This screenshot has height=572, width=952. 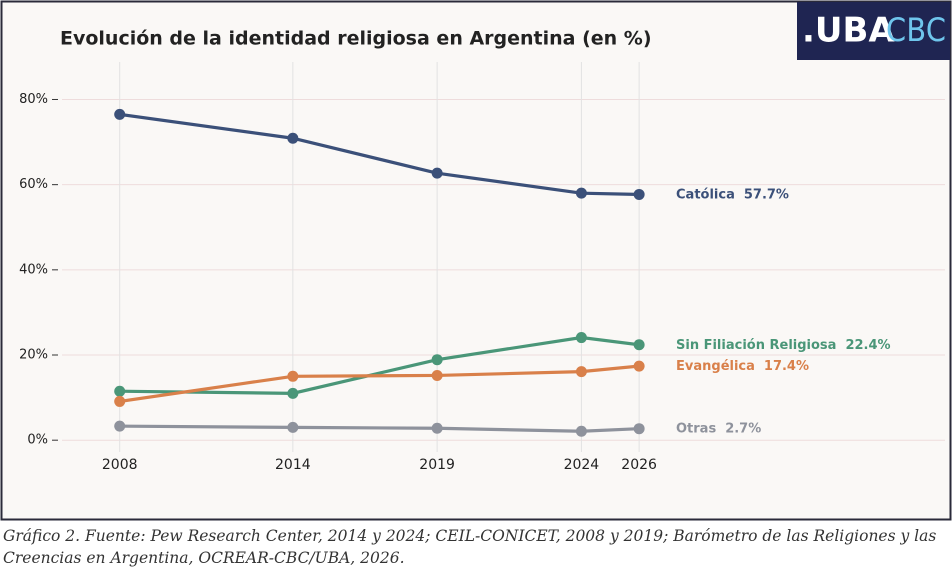 I want to click on series-name: Evangélica, so click(x=715, y=366).